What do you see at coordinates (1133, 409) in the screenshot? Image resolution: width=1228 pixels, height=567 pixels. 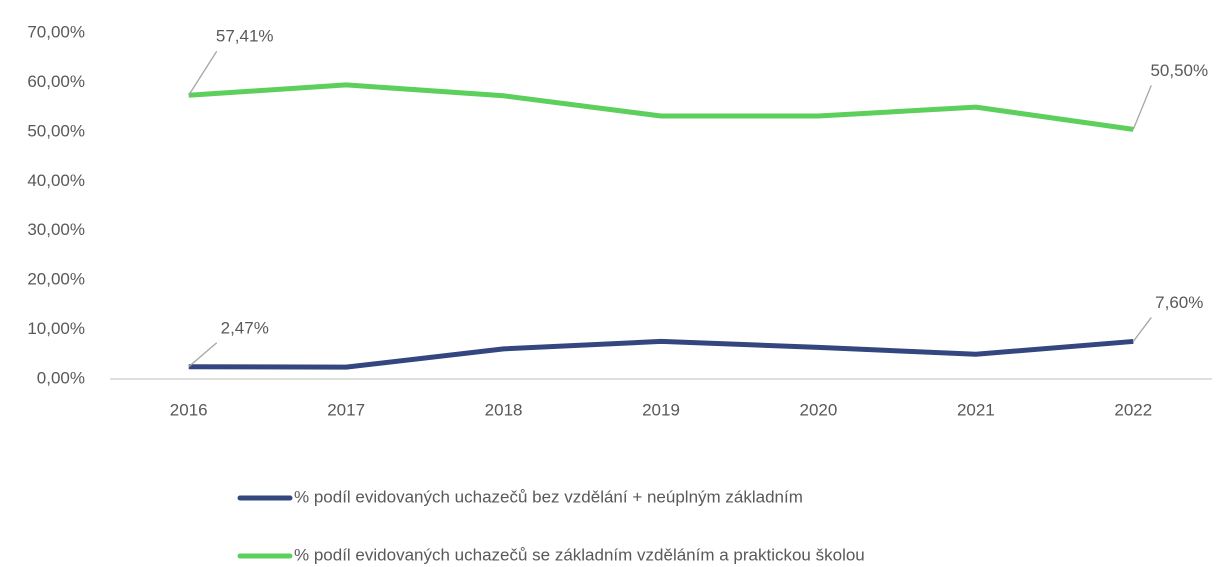 I see `x-tick-label: 2022` at bounding box center [1133, 409].